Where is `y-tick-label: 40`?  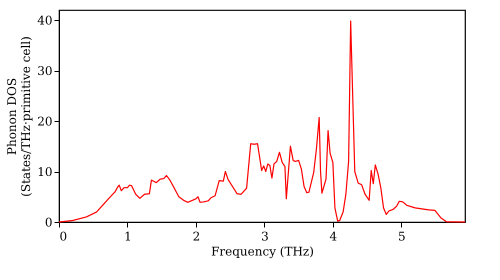
y-tick-label: 40 is located at coordinates (44, 21).